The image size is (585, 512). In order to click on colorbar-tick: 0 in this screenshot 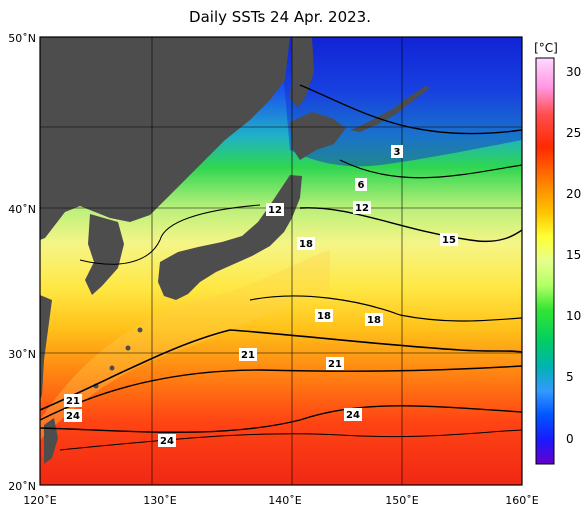, I will do `click(570, 439)`.